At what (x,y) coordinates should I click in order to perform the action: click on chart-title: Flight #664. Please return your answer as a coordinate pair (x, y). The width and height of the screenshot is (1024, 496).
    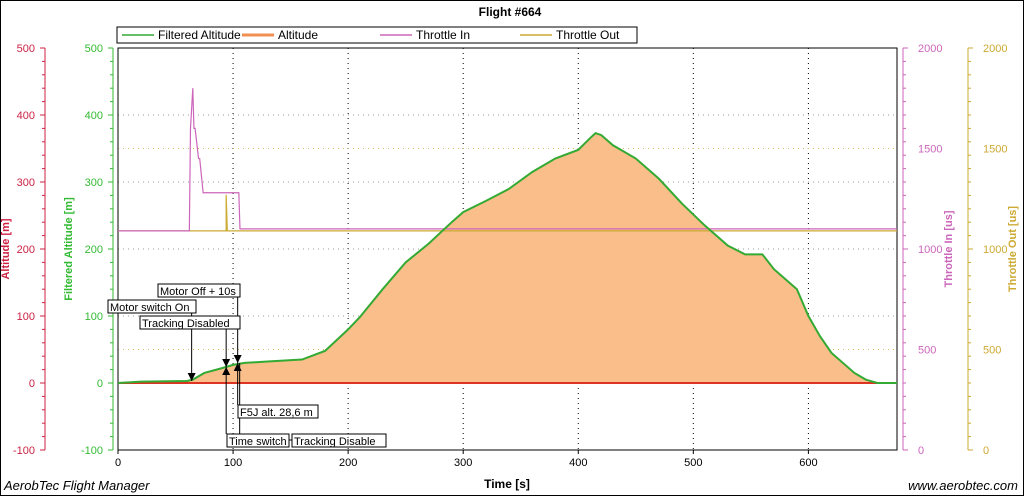
    Looking at the image, I should click on (510, 12).